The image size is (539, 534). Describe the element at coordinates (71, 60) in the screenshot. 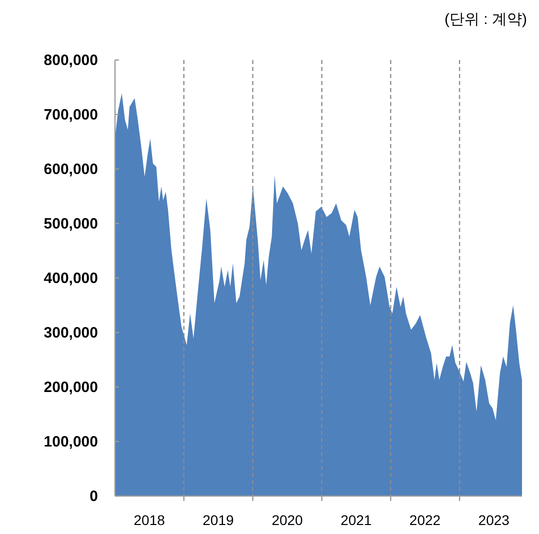

I see `y-tick-label: 800,000` at that location.